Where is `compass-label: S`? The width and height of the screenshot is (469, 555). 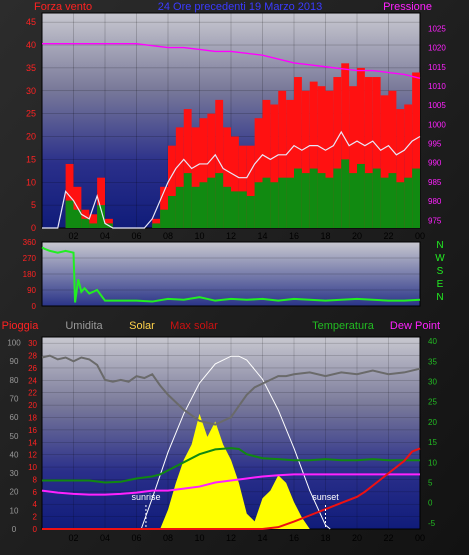
compass-label: S is located at coordinates (440, 271).